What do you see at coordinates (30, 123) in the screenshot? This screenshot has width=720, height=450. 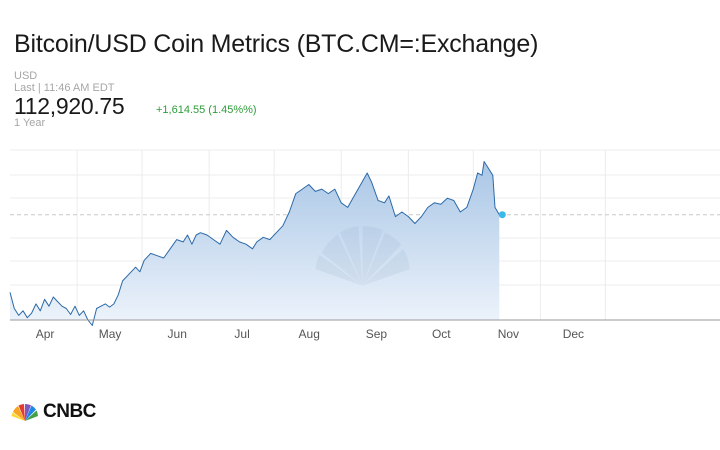 I see `range-label: 1 Year` at bounding box center [30, 123].